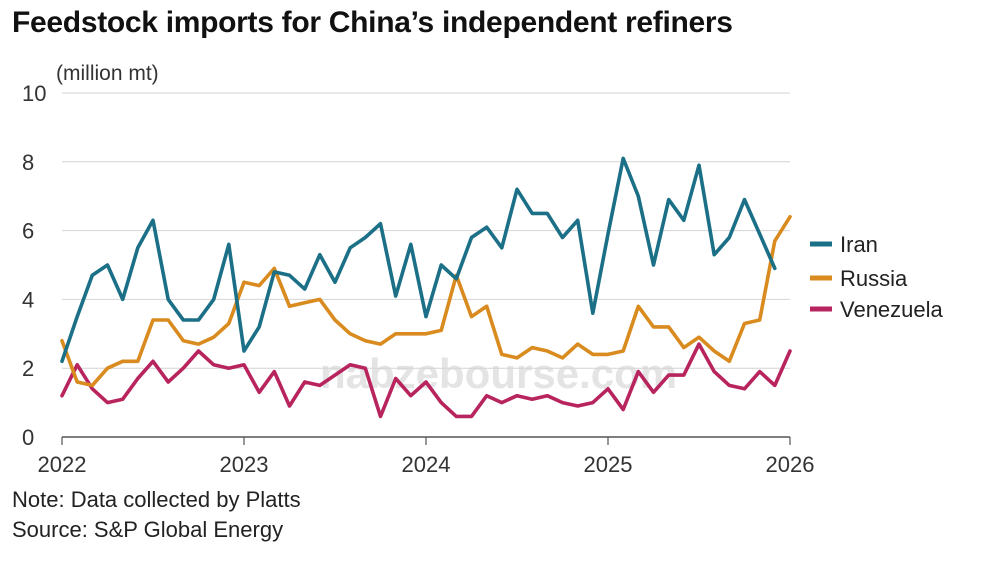 This screenshot has height=566, width=1000. Describe the element at coordinates (148, 529) in the screenshot. I see `source-text: Source: S&P Global Energy` at that location.